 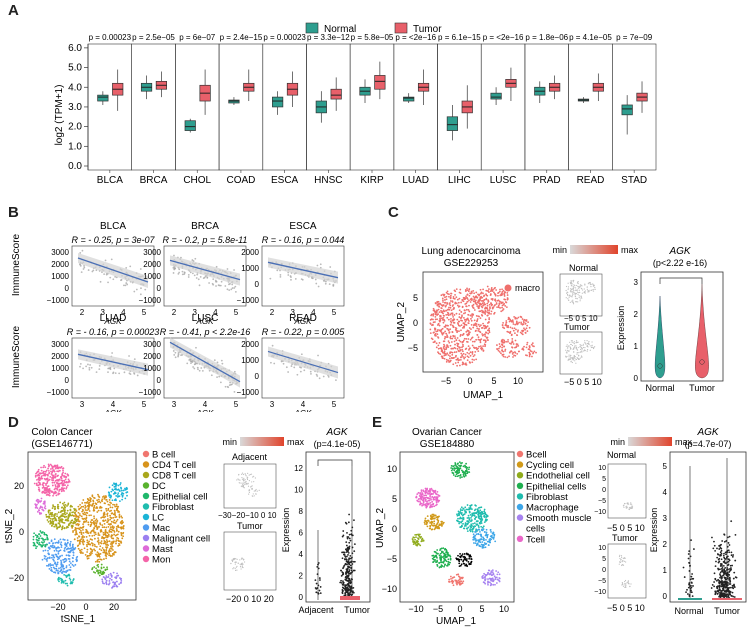 I want to click on d-legend-label: Epithelial cell, so click(x=179, y=497).